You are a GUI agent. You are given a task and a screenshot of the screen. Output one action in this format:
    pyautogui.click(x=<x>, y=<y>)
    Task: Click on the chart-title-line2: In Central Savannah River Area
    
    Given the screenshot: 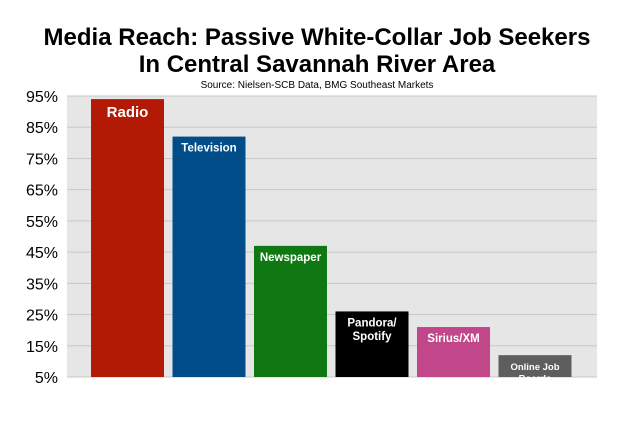 What is the action you would take?
    pyautogui.click(x=317, y=64)
    